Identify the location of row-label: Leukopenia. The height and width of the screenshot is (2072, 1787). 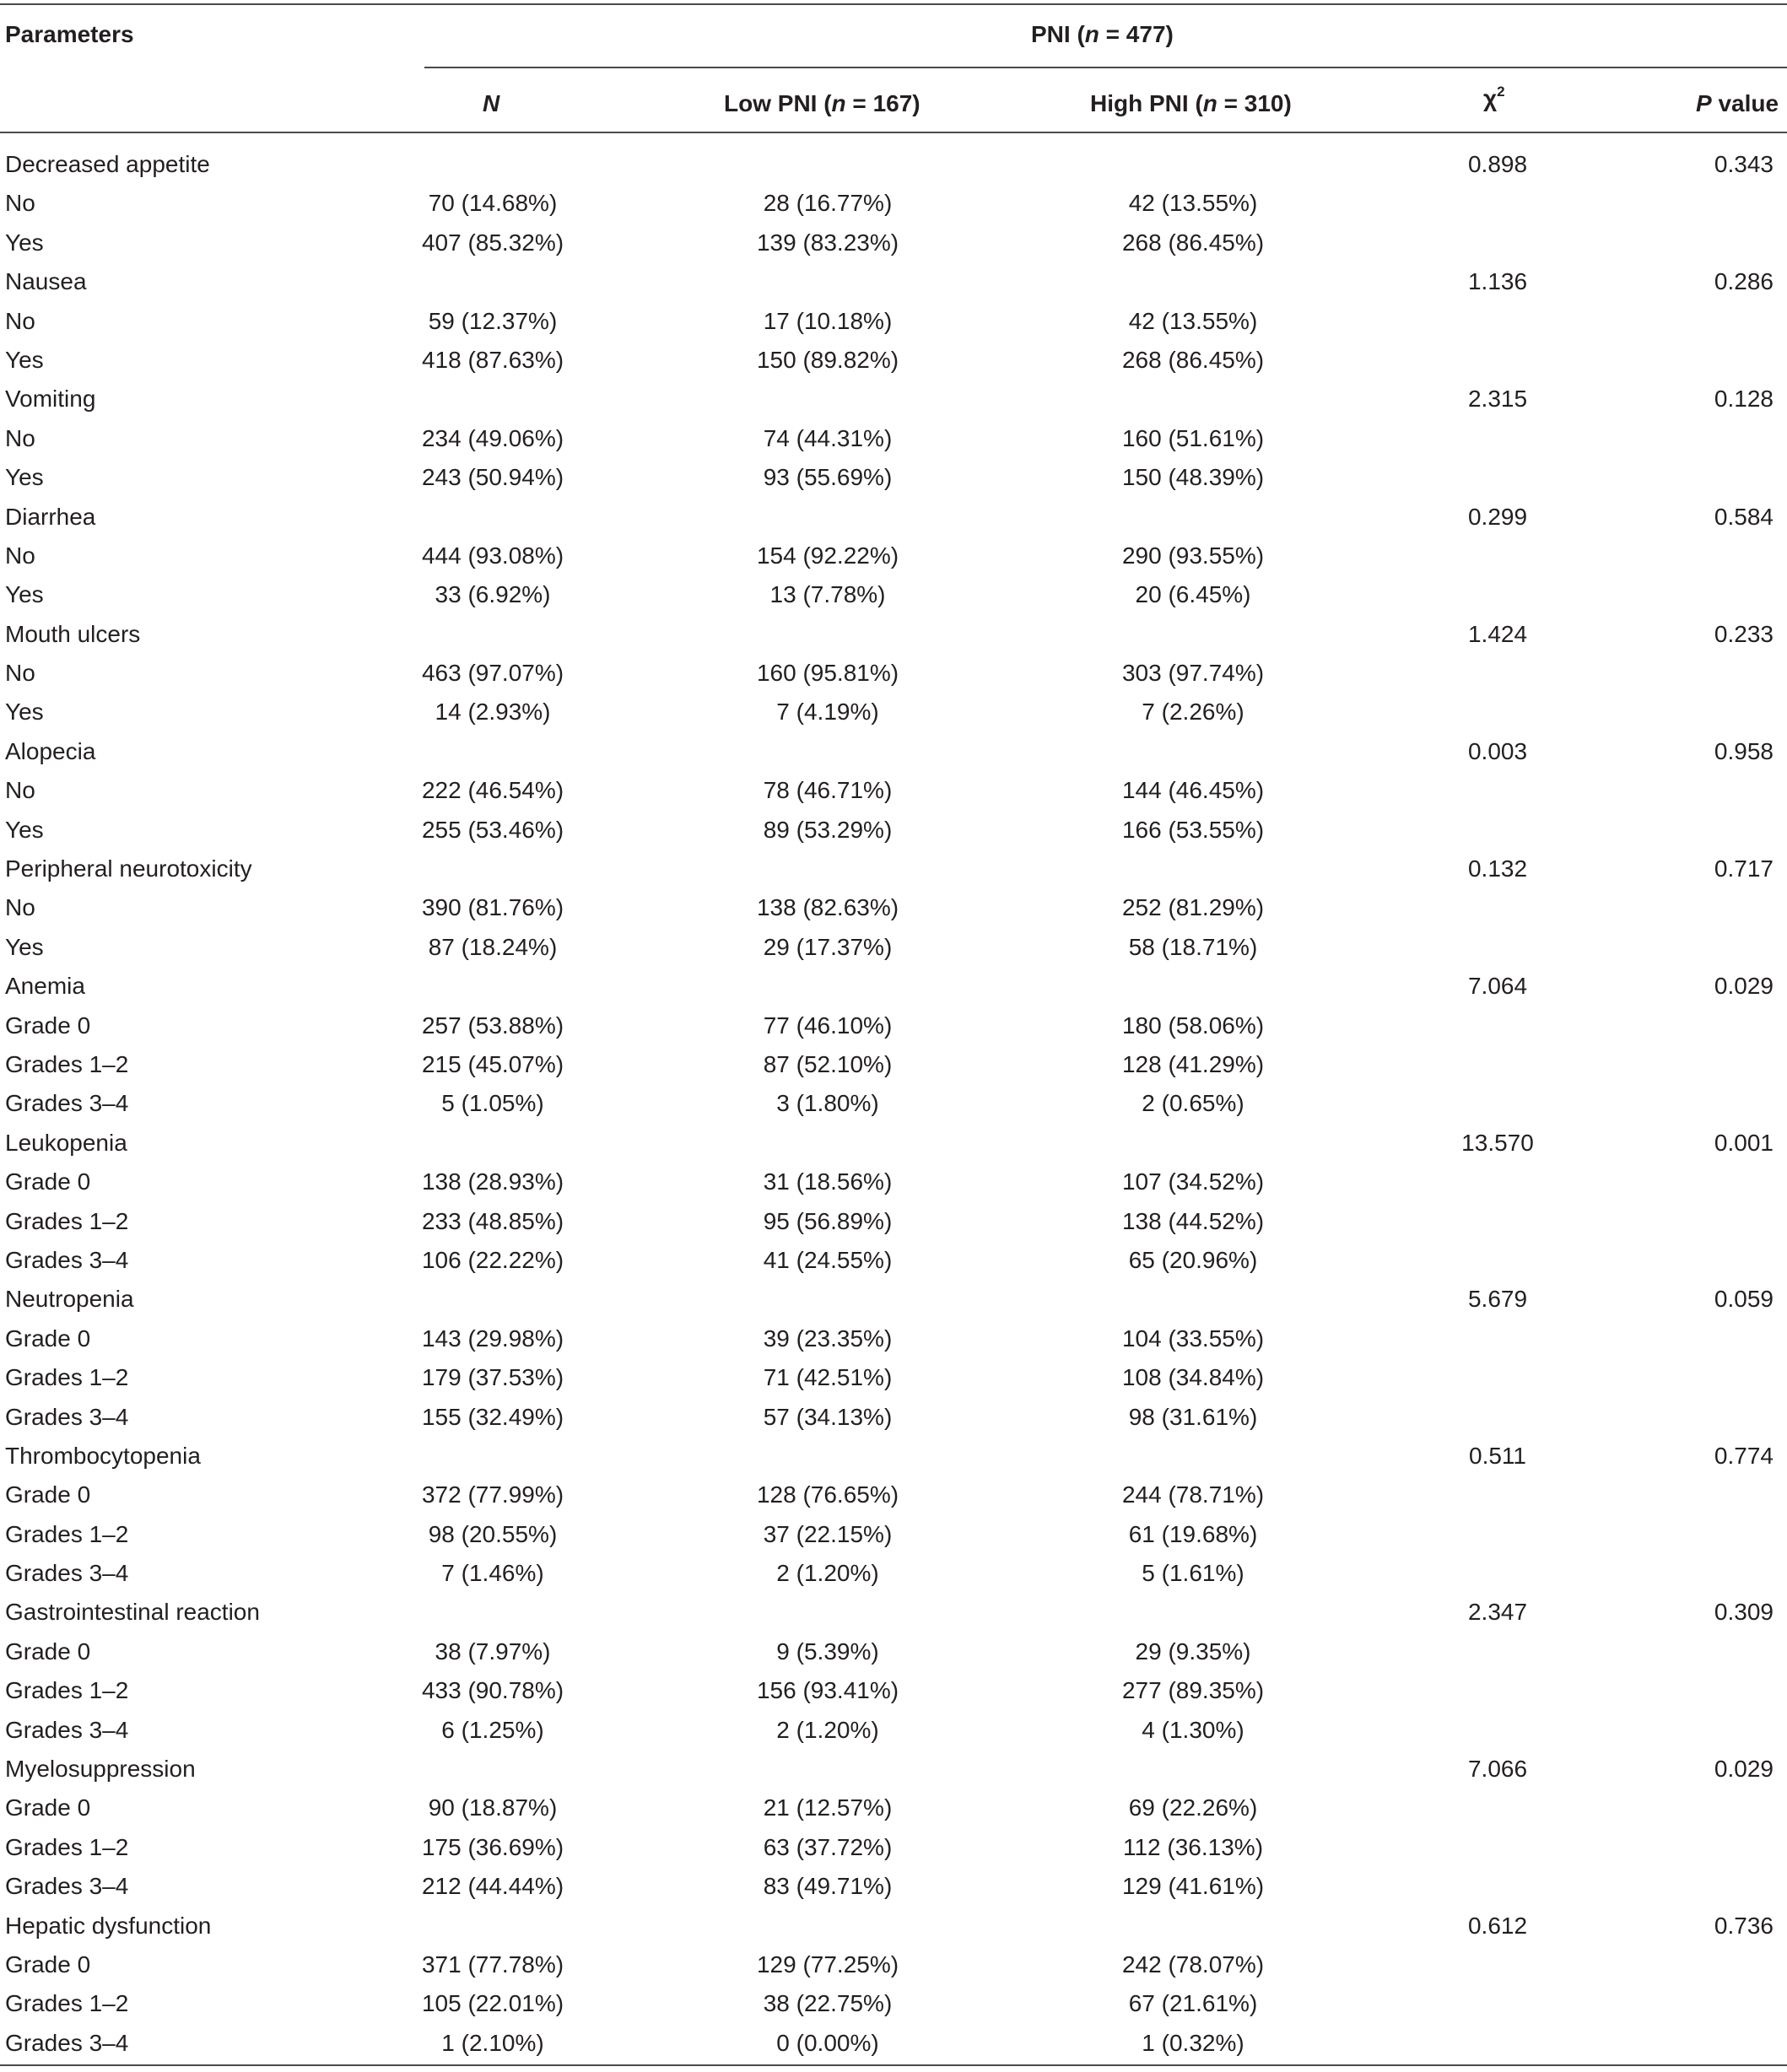
(66, 1143).